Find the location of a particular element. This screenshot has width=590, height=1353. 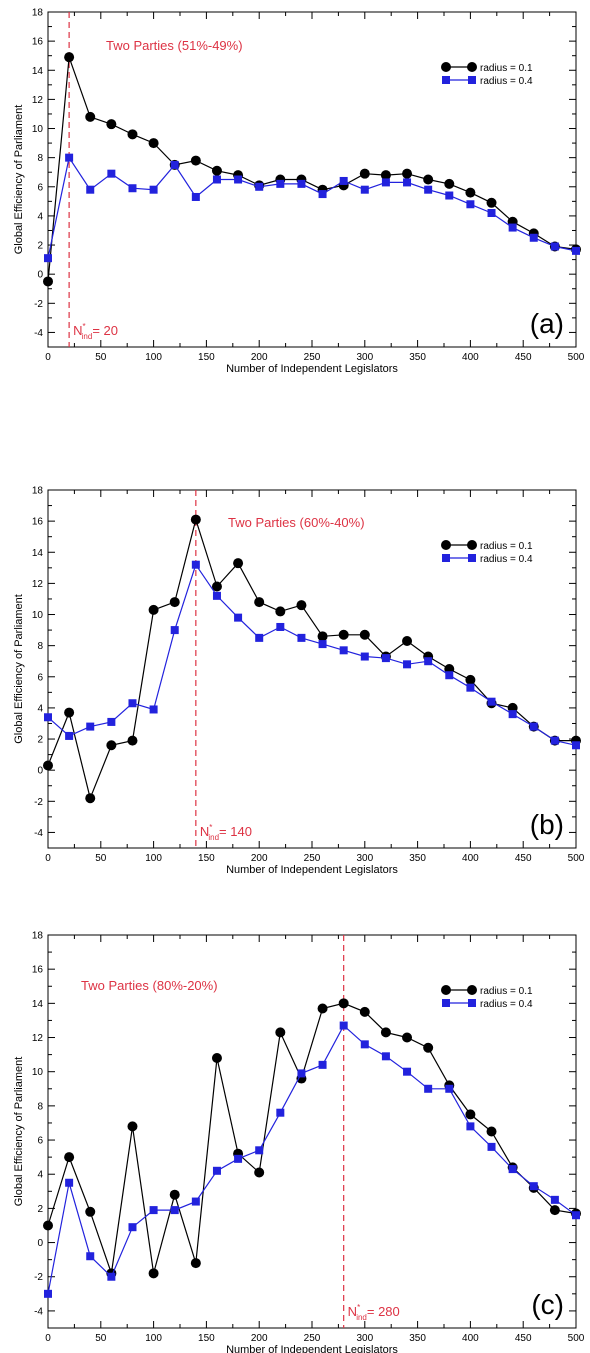

y-tick-label: 10 is located at coordinates (38, 615).